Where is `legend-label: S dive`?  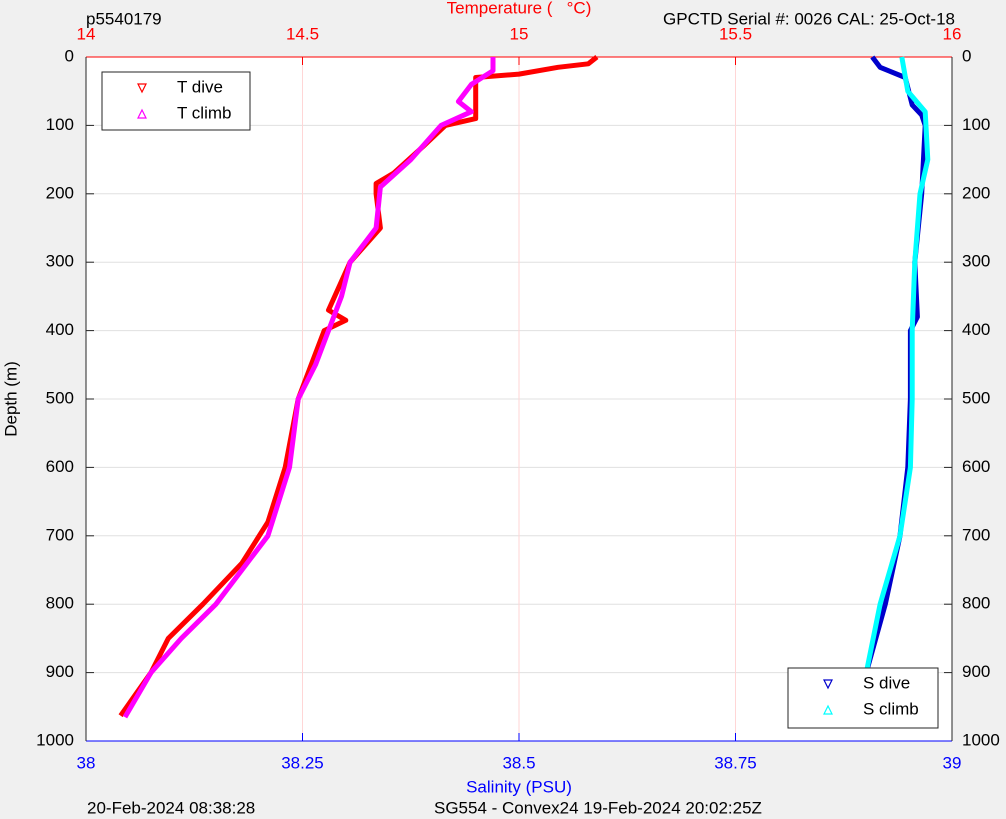
legend-label: S dive is located at coordinates (886, 682).